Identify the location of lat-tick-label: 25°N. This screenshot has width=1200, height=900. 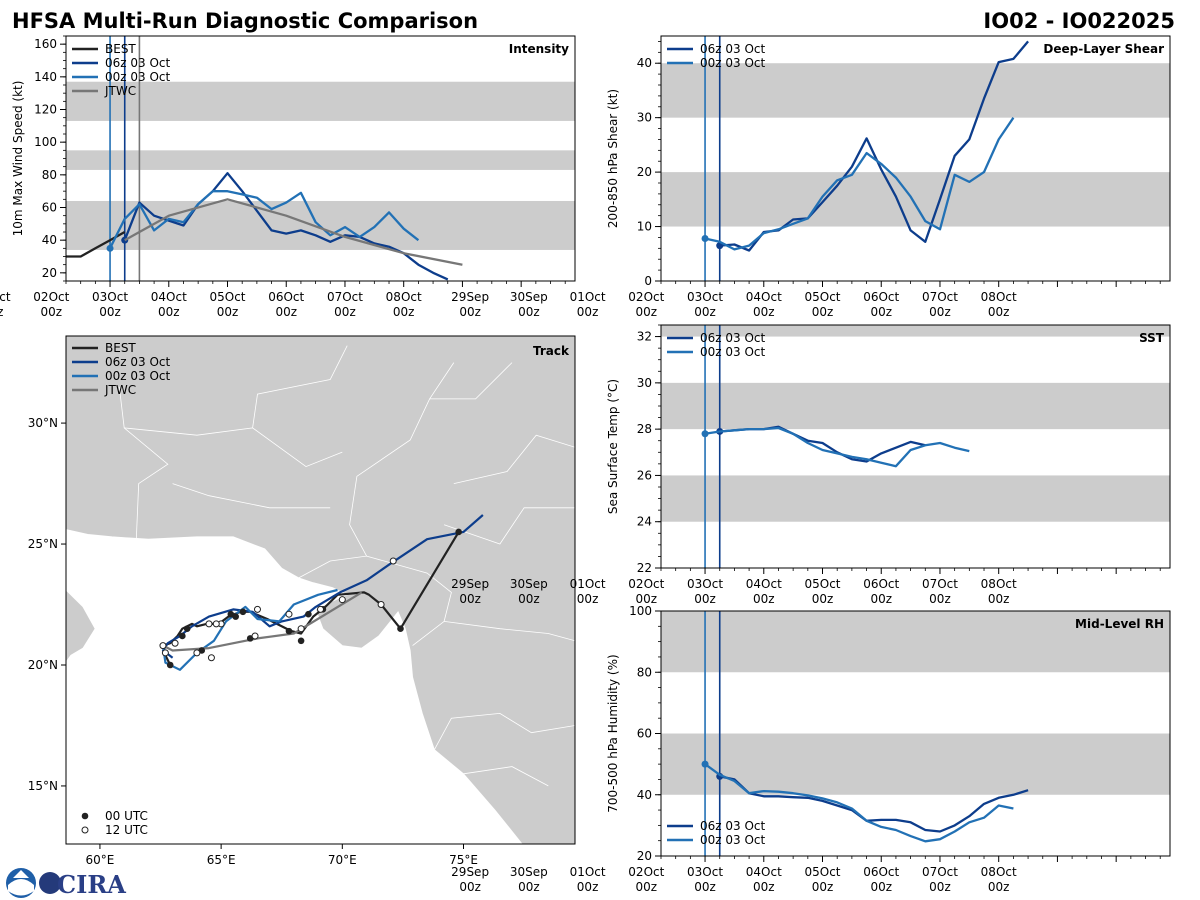
(43, 544).